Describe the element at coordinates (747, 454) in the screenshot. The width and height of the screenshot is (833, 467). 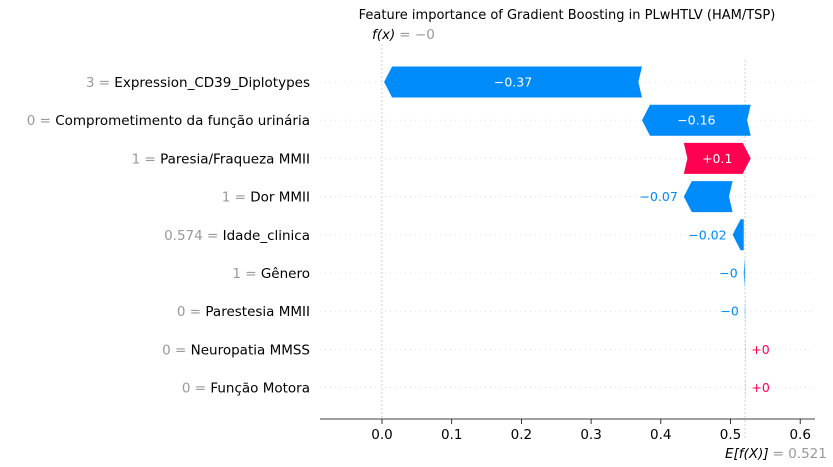
I see `ex-label: E[f(X)]` at that location.